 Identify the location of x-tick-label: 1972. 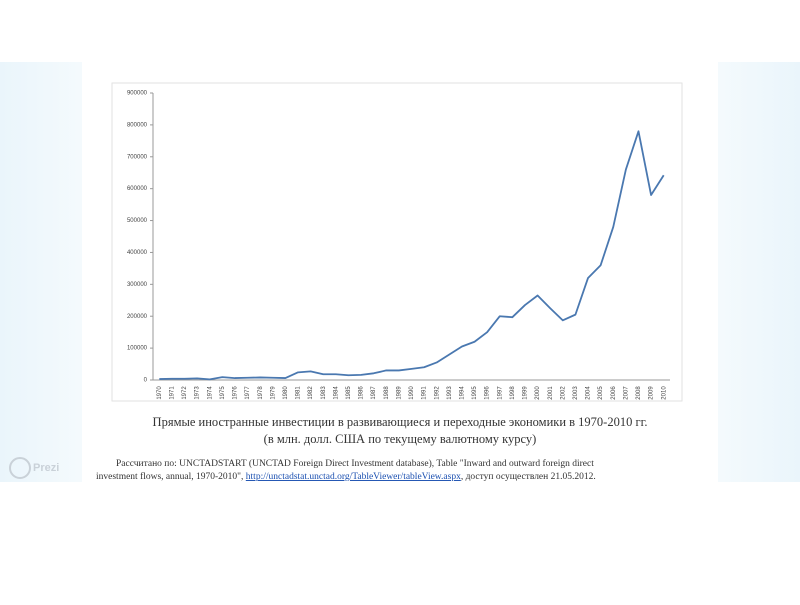
(185, 393).